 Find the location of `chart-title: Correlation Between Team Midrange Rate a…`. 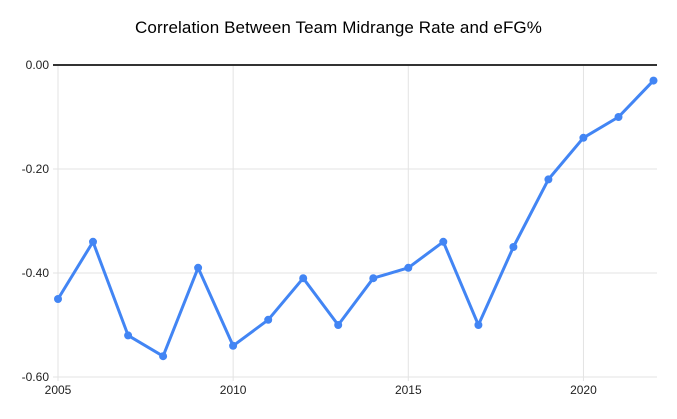

chart-title: Correlation Between Team Midrange Rate a… is located at coordinates (338, 27).